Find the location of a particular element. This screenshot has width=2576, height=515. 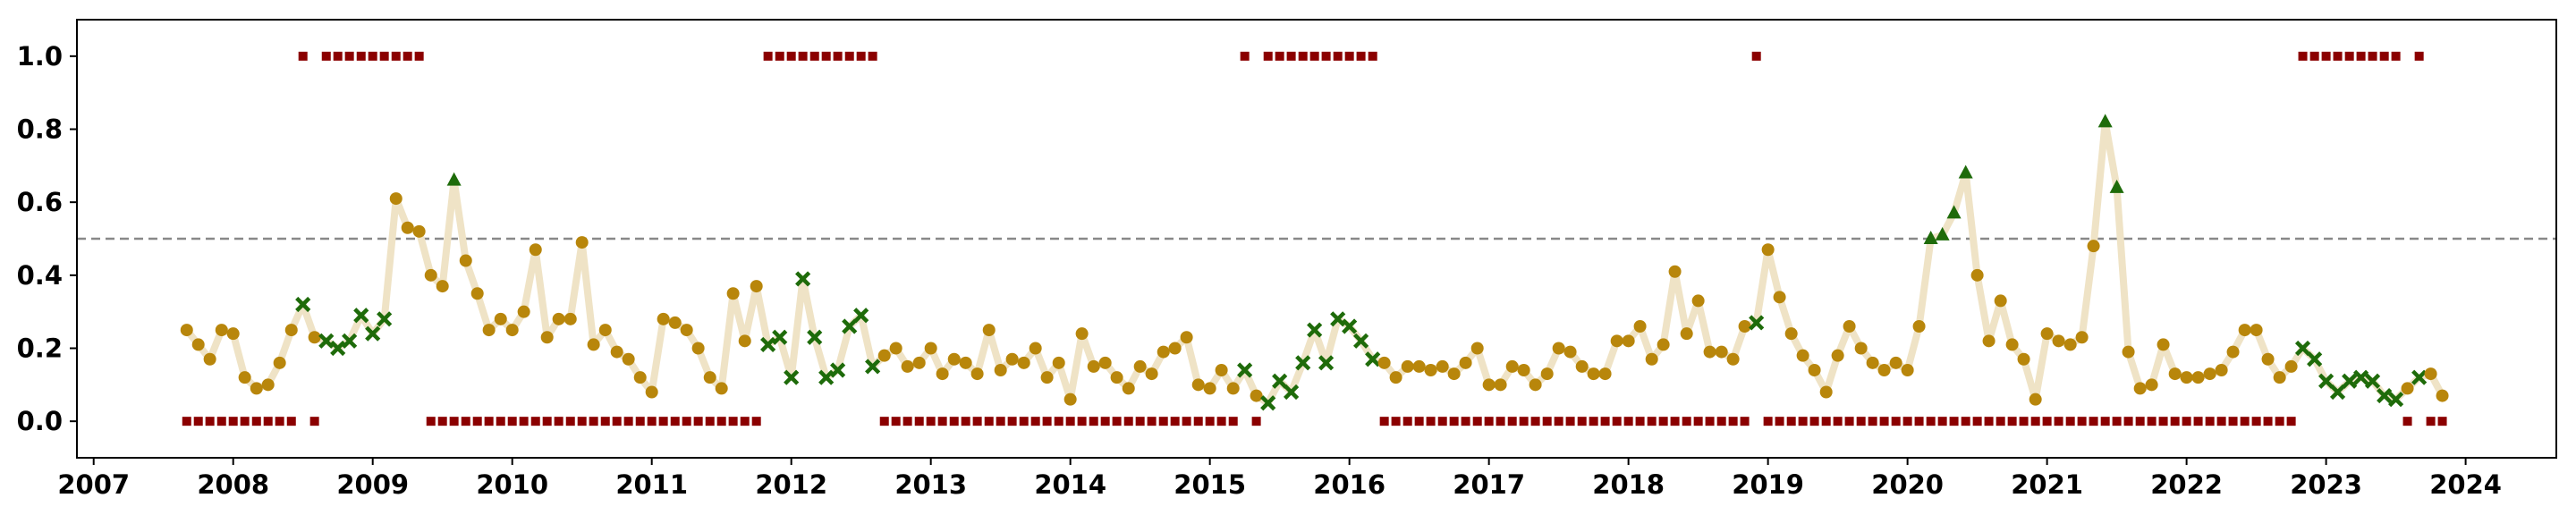

y-tick-label: 0.2 is located at coordinates (40, 348).